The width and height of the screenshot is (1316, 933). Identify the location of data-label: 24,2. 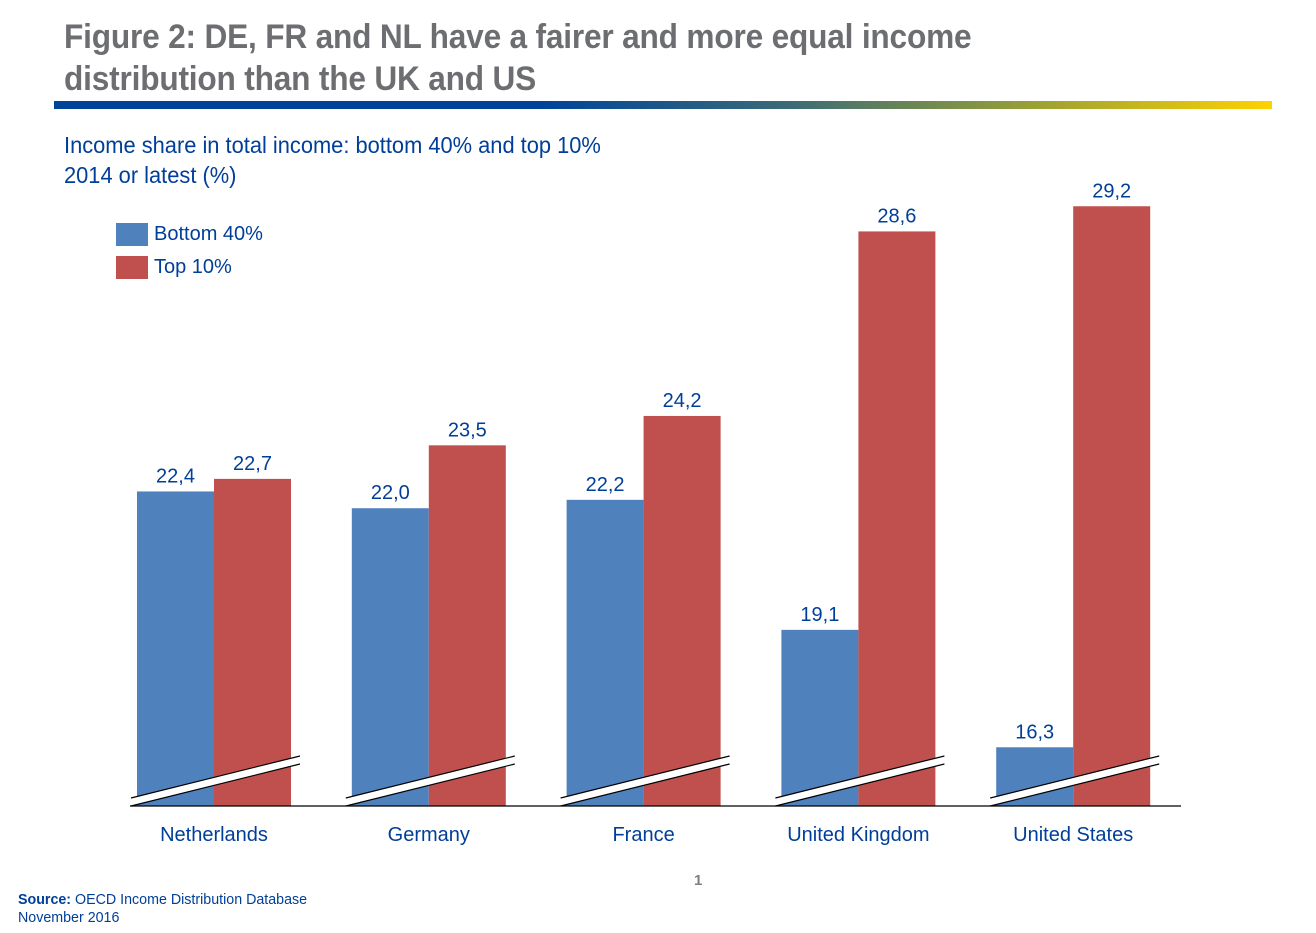
(682, 401).